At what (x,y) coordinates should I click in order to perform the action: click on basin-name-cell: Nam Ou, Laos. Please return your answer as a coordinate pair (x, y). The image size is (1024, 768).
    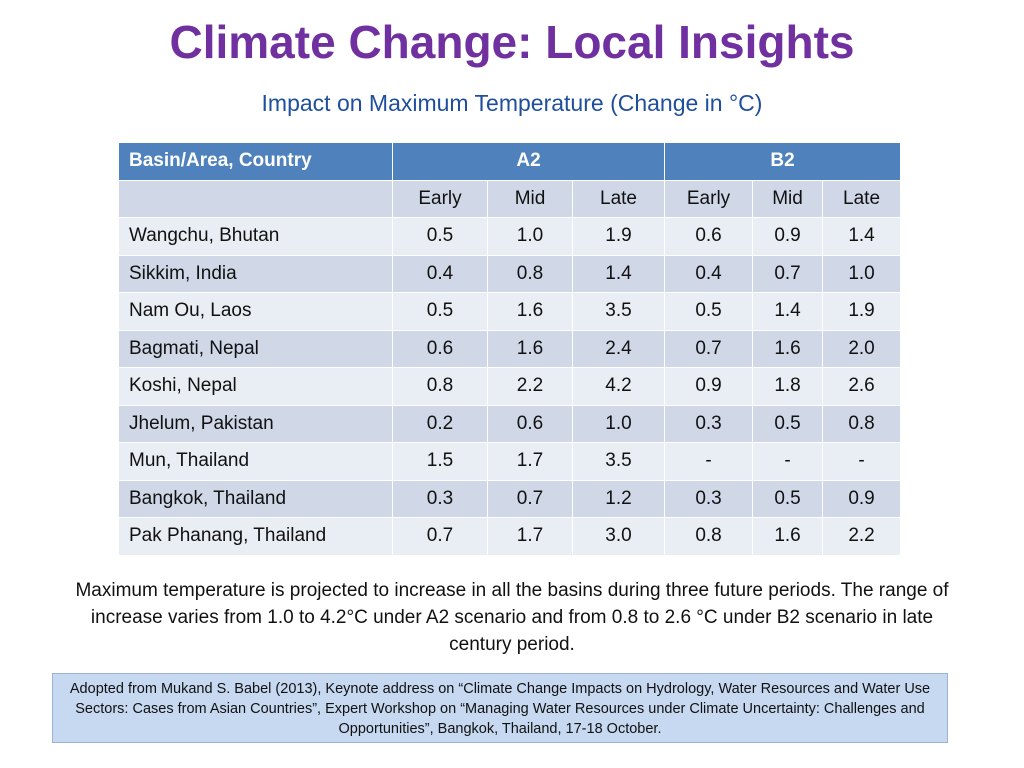
    Looking at the image, I should click on (255, 311).